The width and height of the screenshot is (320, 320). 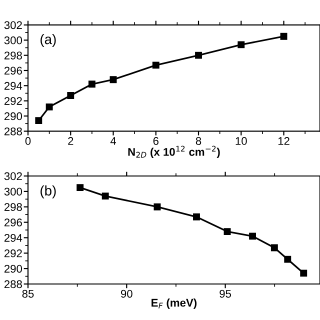 I want to click on x-tick-label: 10, so click(x=241, y=141).